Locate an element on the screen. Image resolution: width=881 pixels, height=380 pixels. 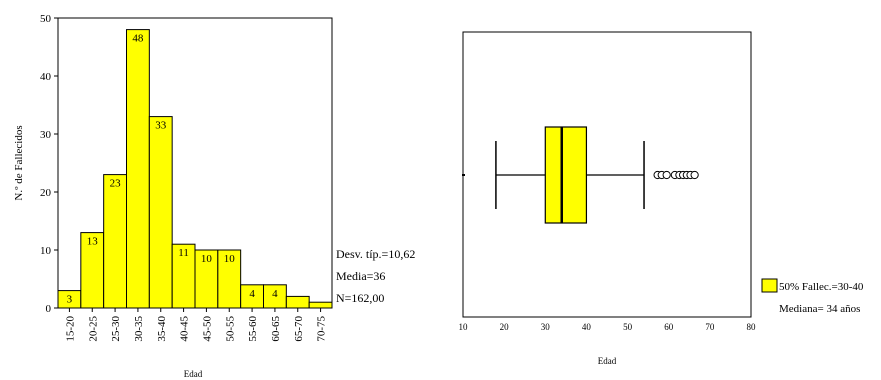
histogram-x-tick-label: 55-60 is located at coordinates (253, 329).